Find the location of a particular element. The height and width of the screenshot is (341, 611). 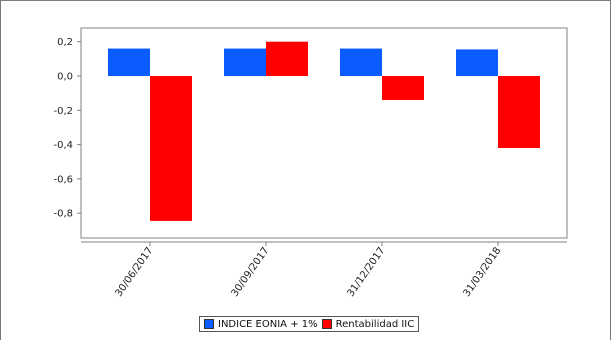

y-tick-label: -0,2 is located at coordinates (63, 111).